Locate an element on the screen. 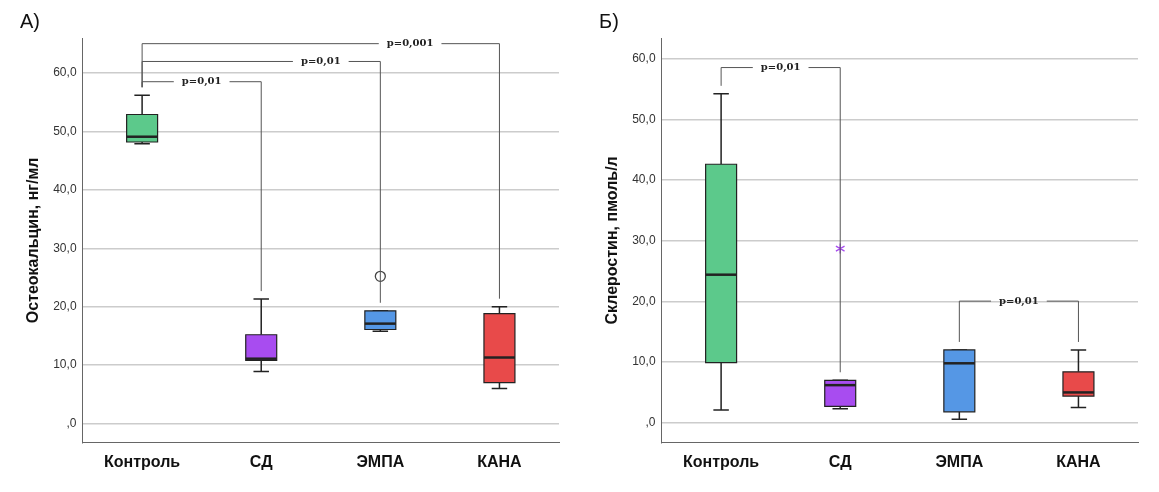  chart-title: Б) is located at coordinates (609, 20).